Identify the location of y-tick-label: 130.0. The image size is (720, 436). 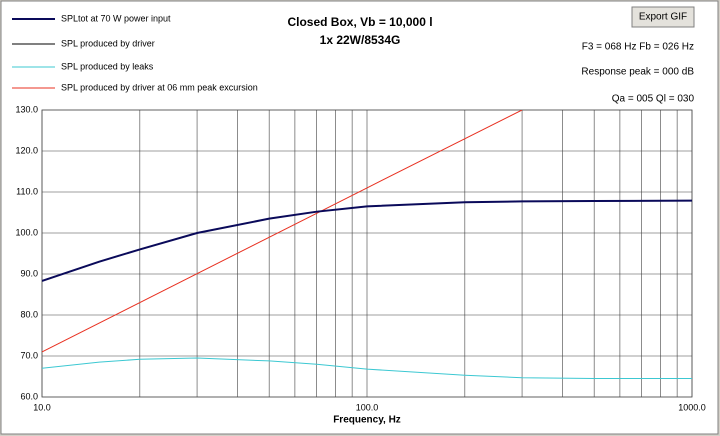
(26, 109).